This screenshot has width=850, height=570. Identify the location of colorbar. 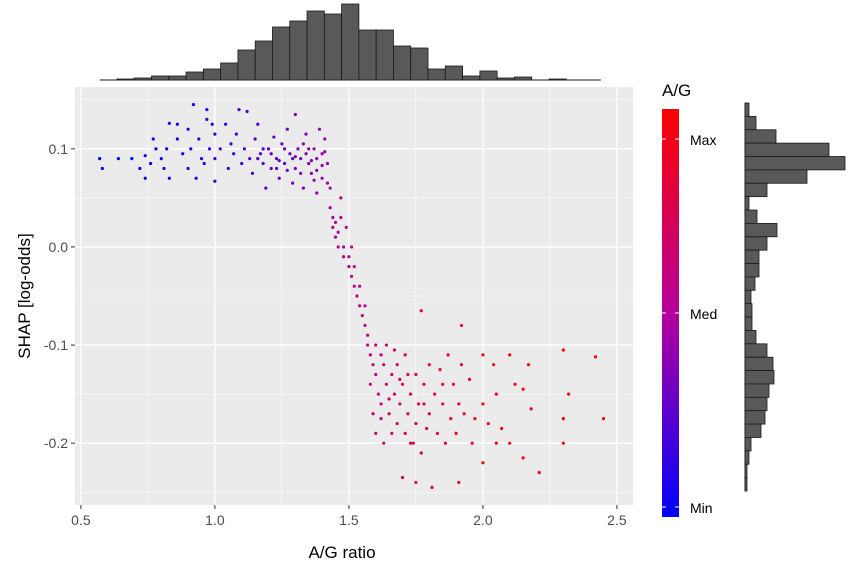
(670, 313).